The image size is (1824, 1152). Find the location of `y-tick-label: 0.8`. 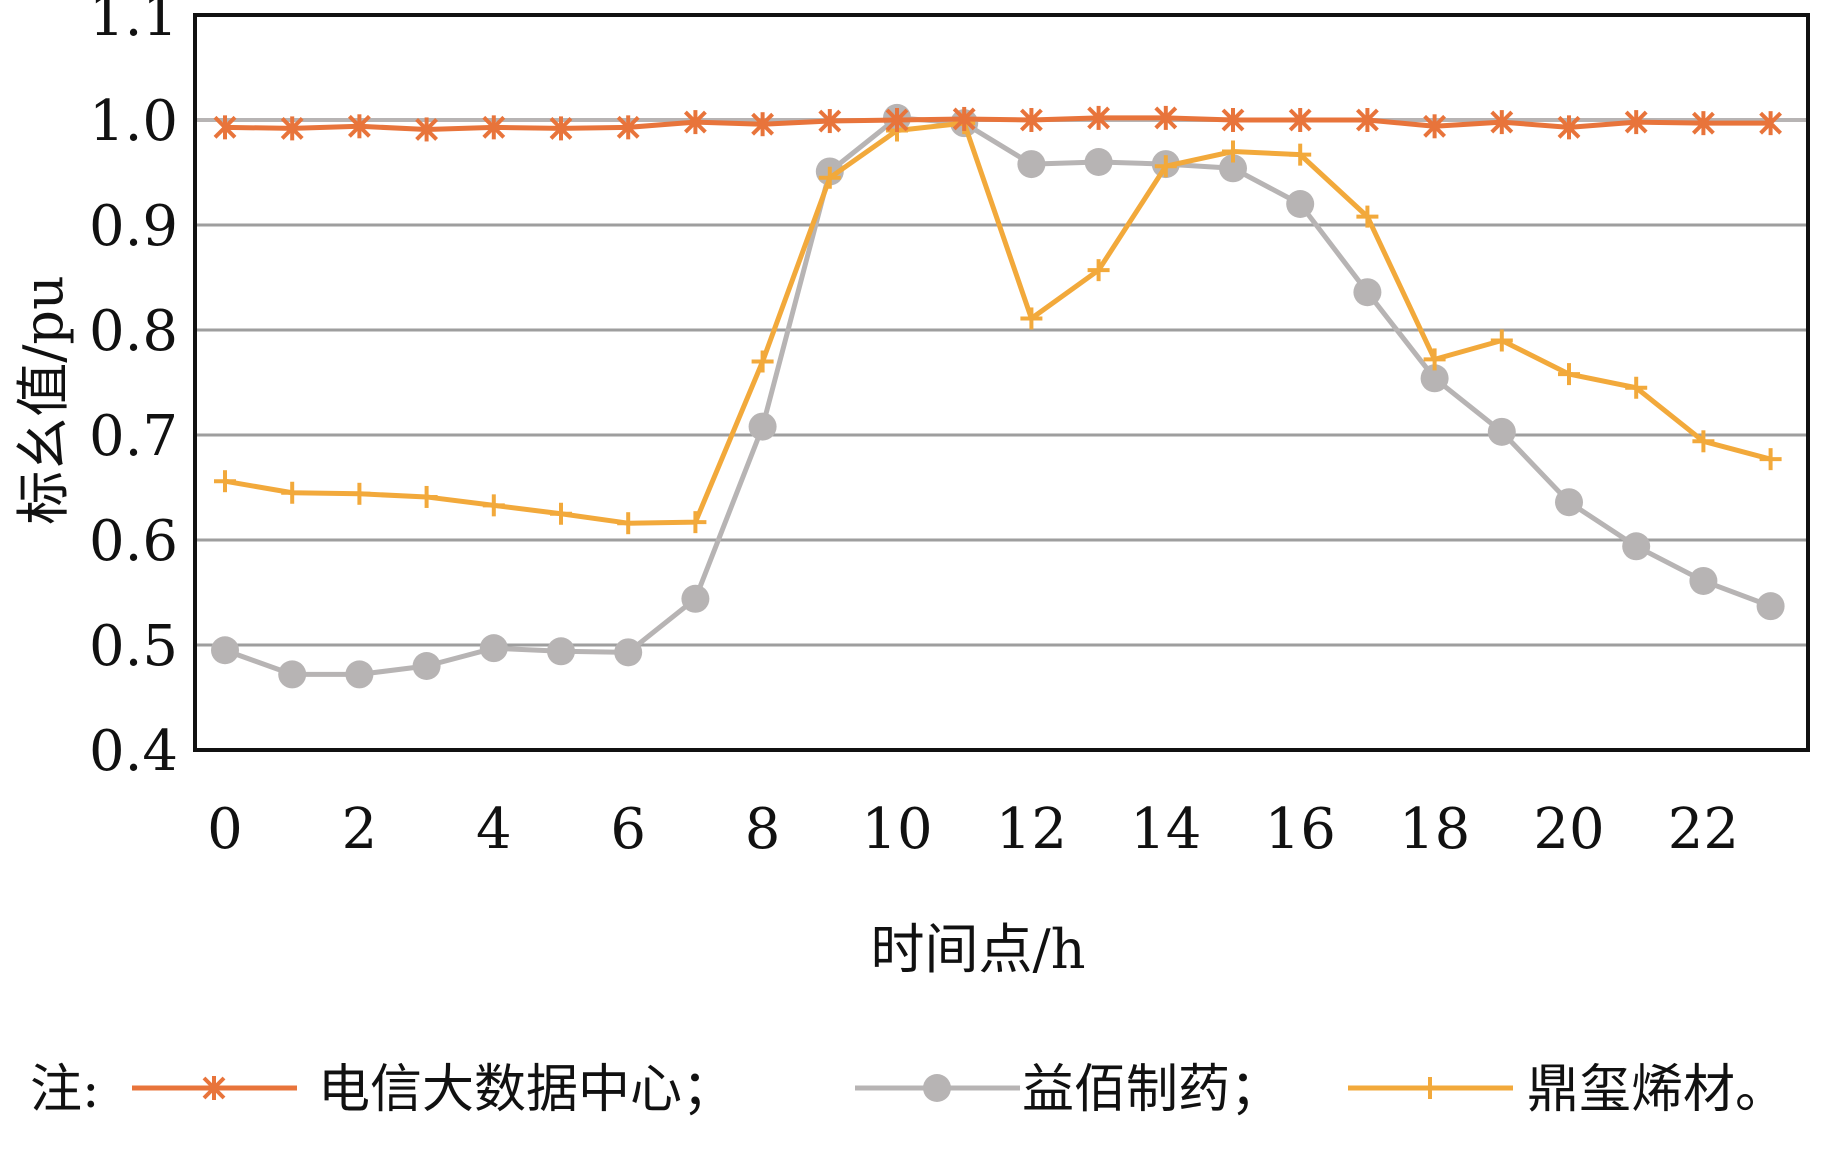

y-tick-label: 0.8 is located at coordinates (133, 331).